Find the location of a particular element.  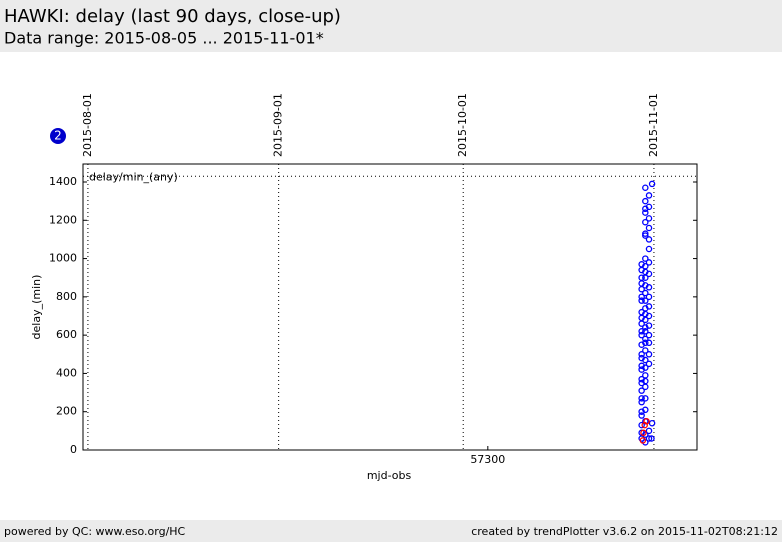

y-tick-label: 1200 is located at coordinates (63, 219).